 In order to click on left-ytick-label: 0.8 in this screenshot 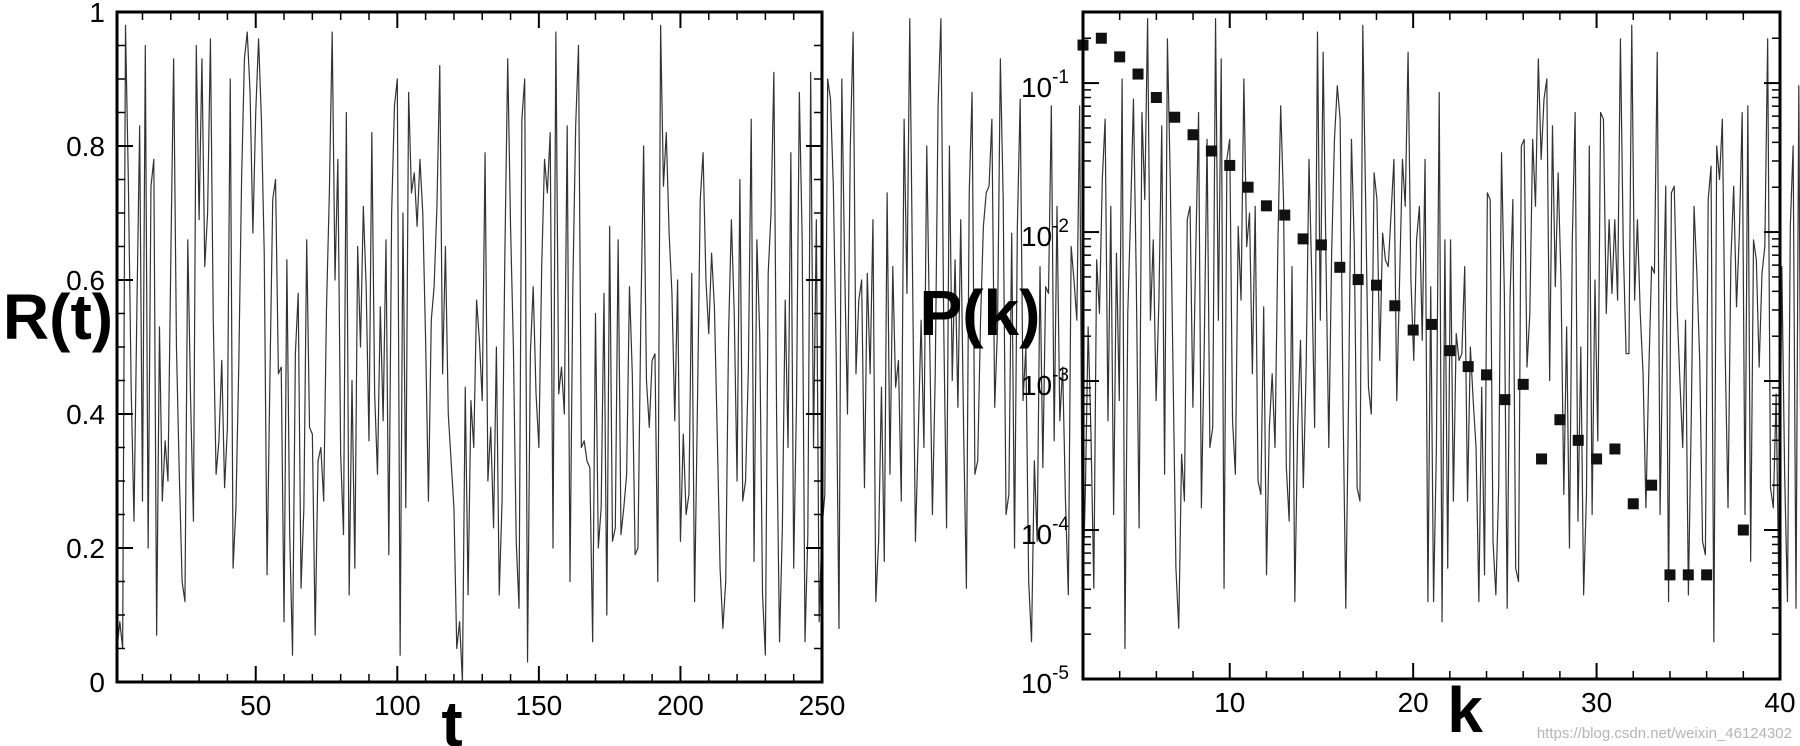, I will do `click(85, 146)`.